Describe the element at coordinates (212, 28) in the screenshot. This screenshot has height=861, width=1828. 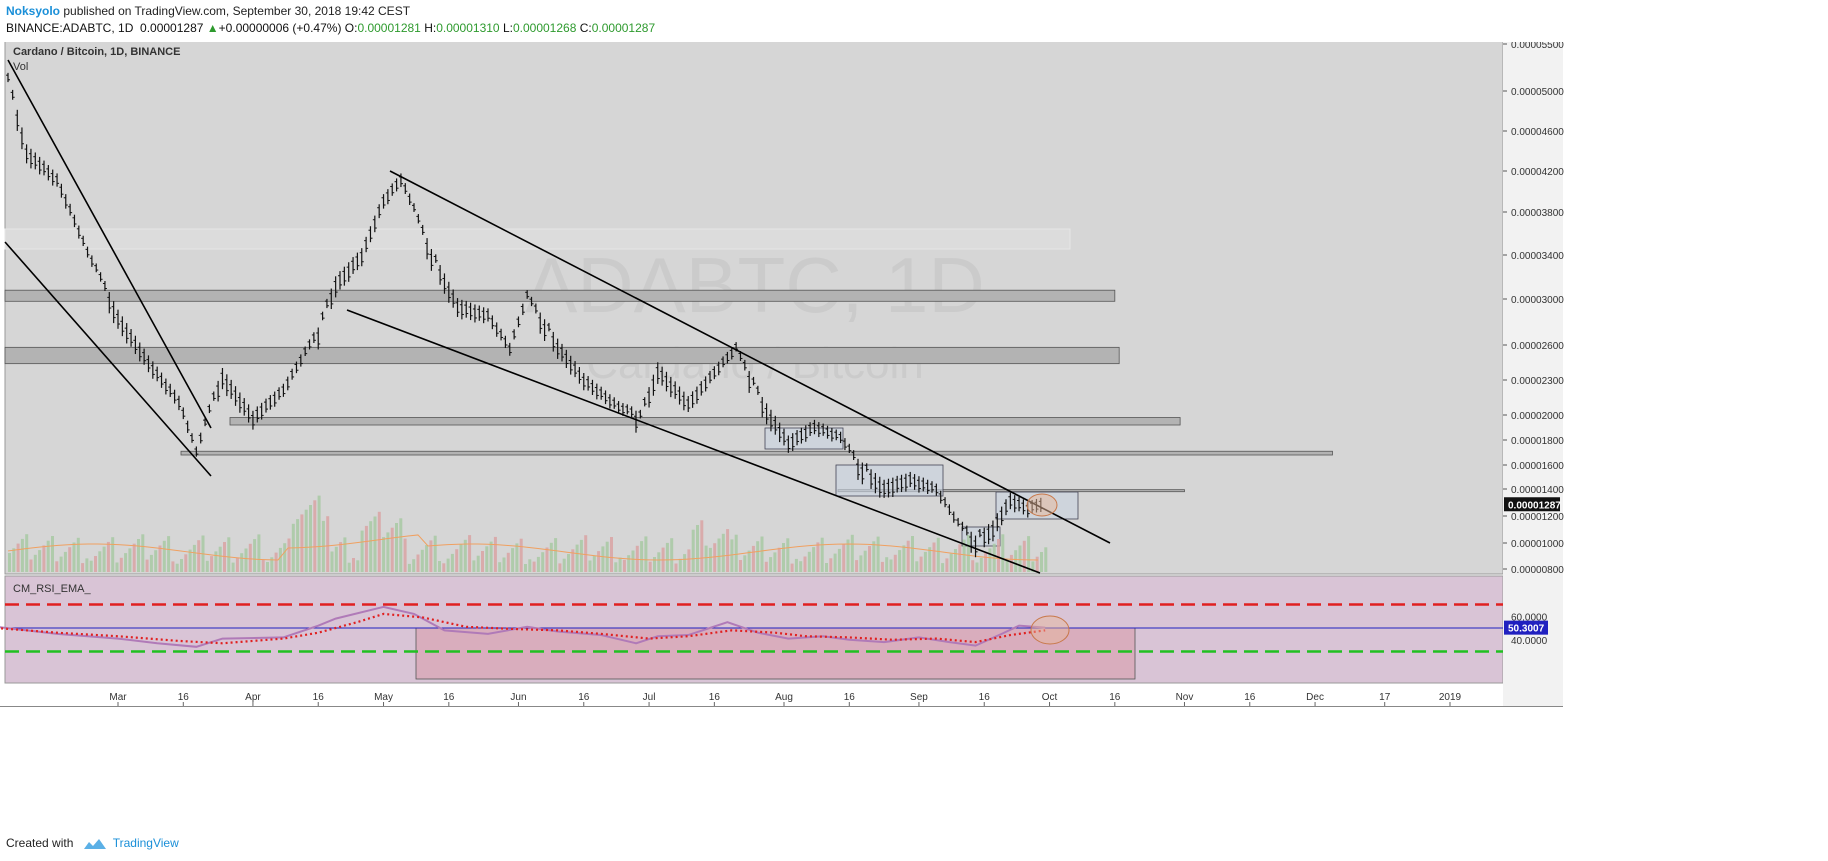
I see `up-arrow-icon: ▲` at that location.